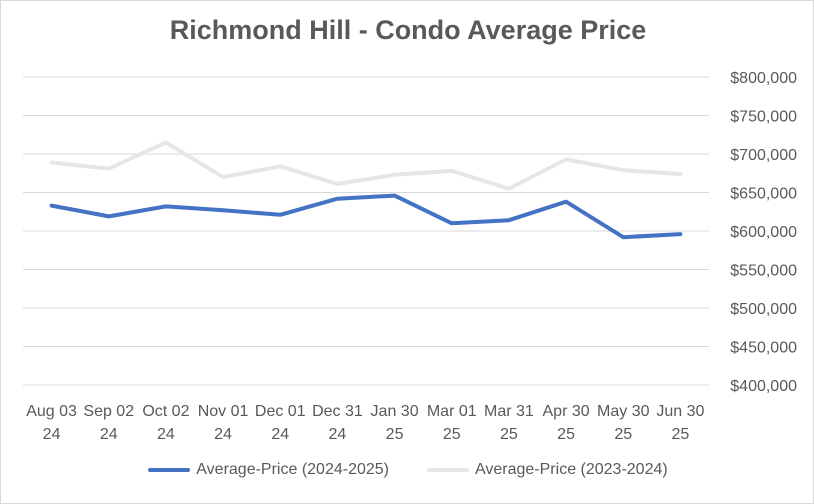  What do you see at coordinates (280, 411) in the screenshot?
I see `x-tick-label: Dec 01` at bounding box center [280, 411].